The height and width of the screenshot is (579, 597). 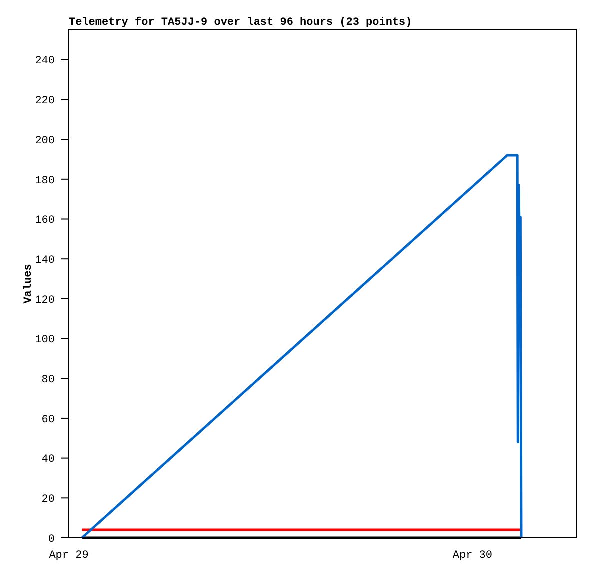 What do you see at coordinates (45, 300) in the screenshot?
I see `y-tick-label: 120` at bounding box center [45, 300].